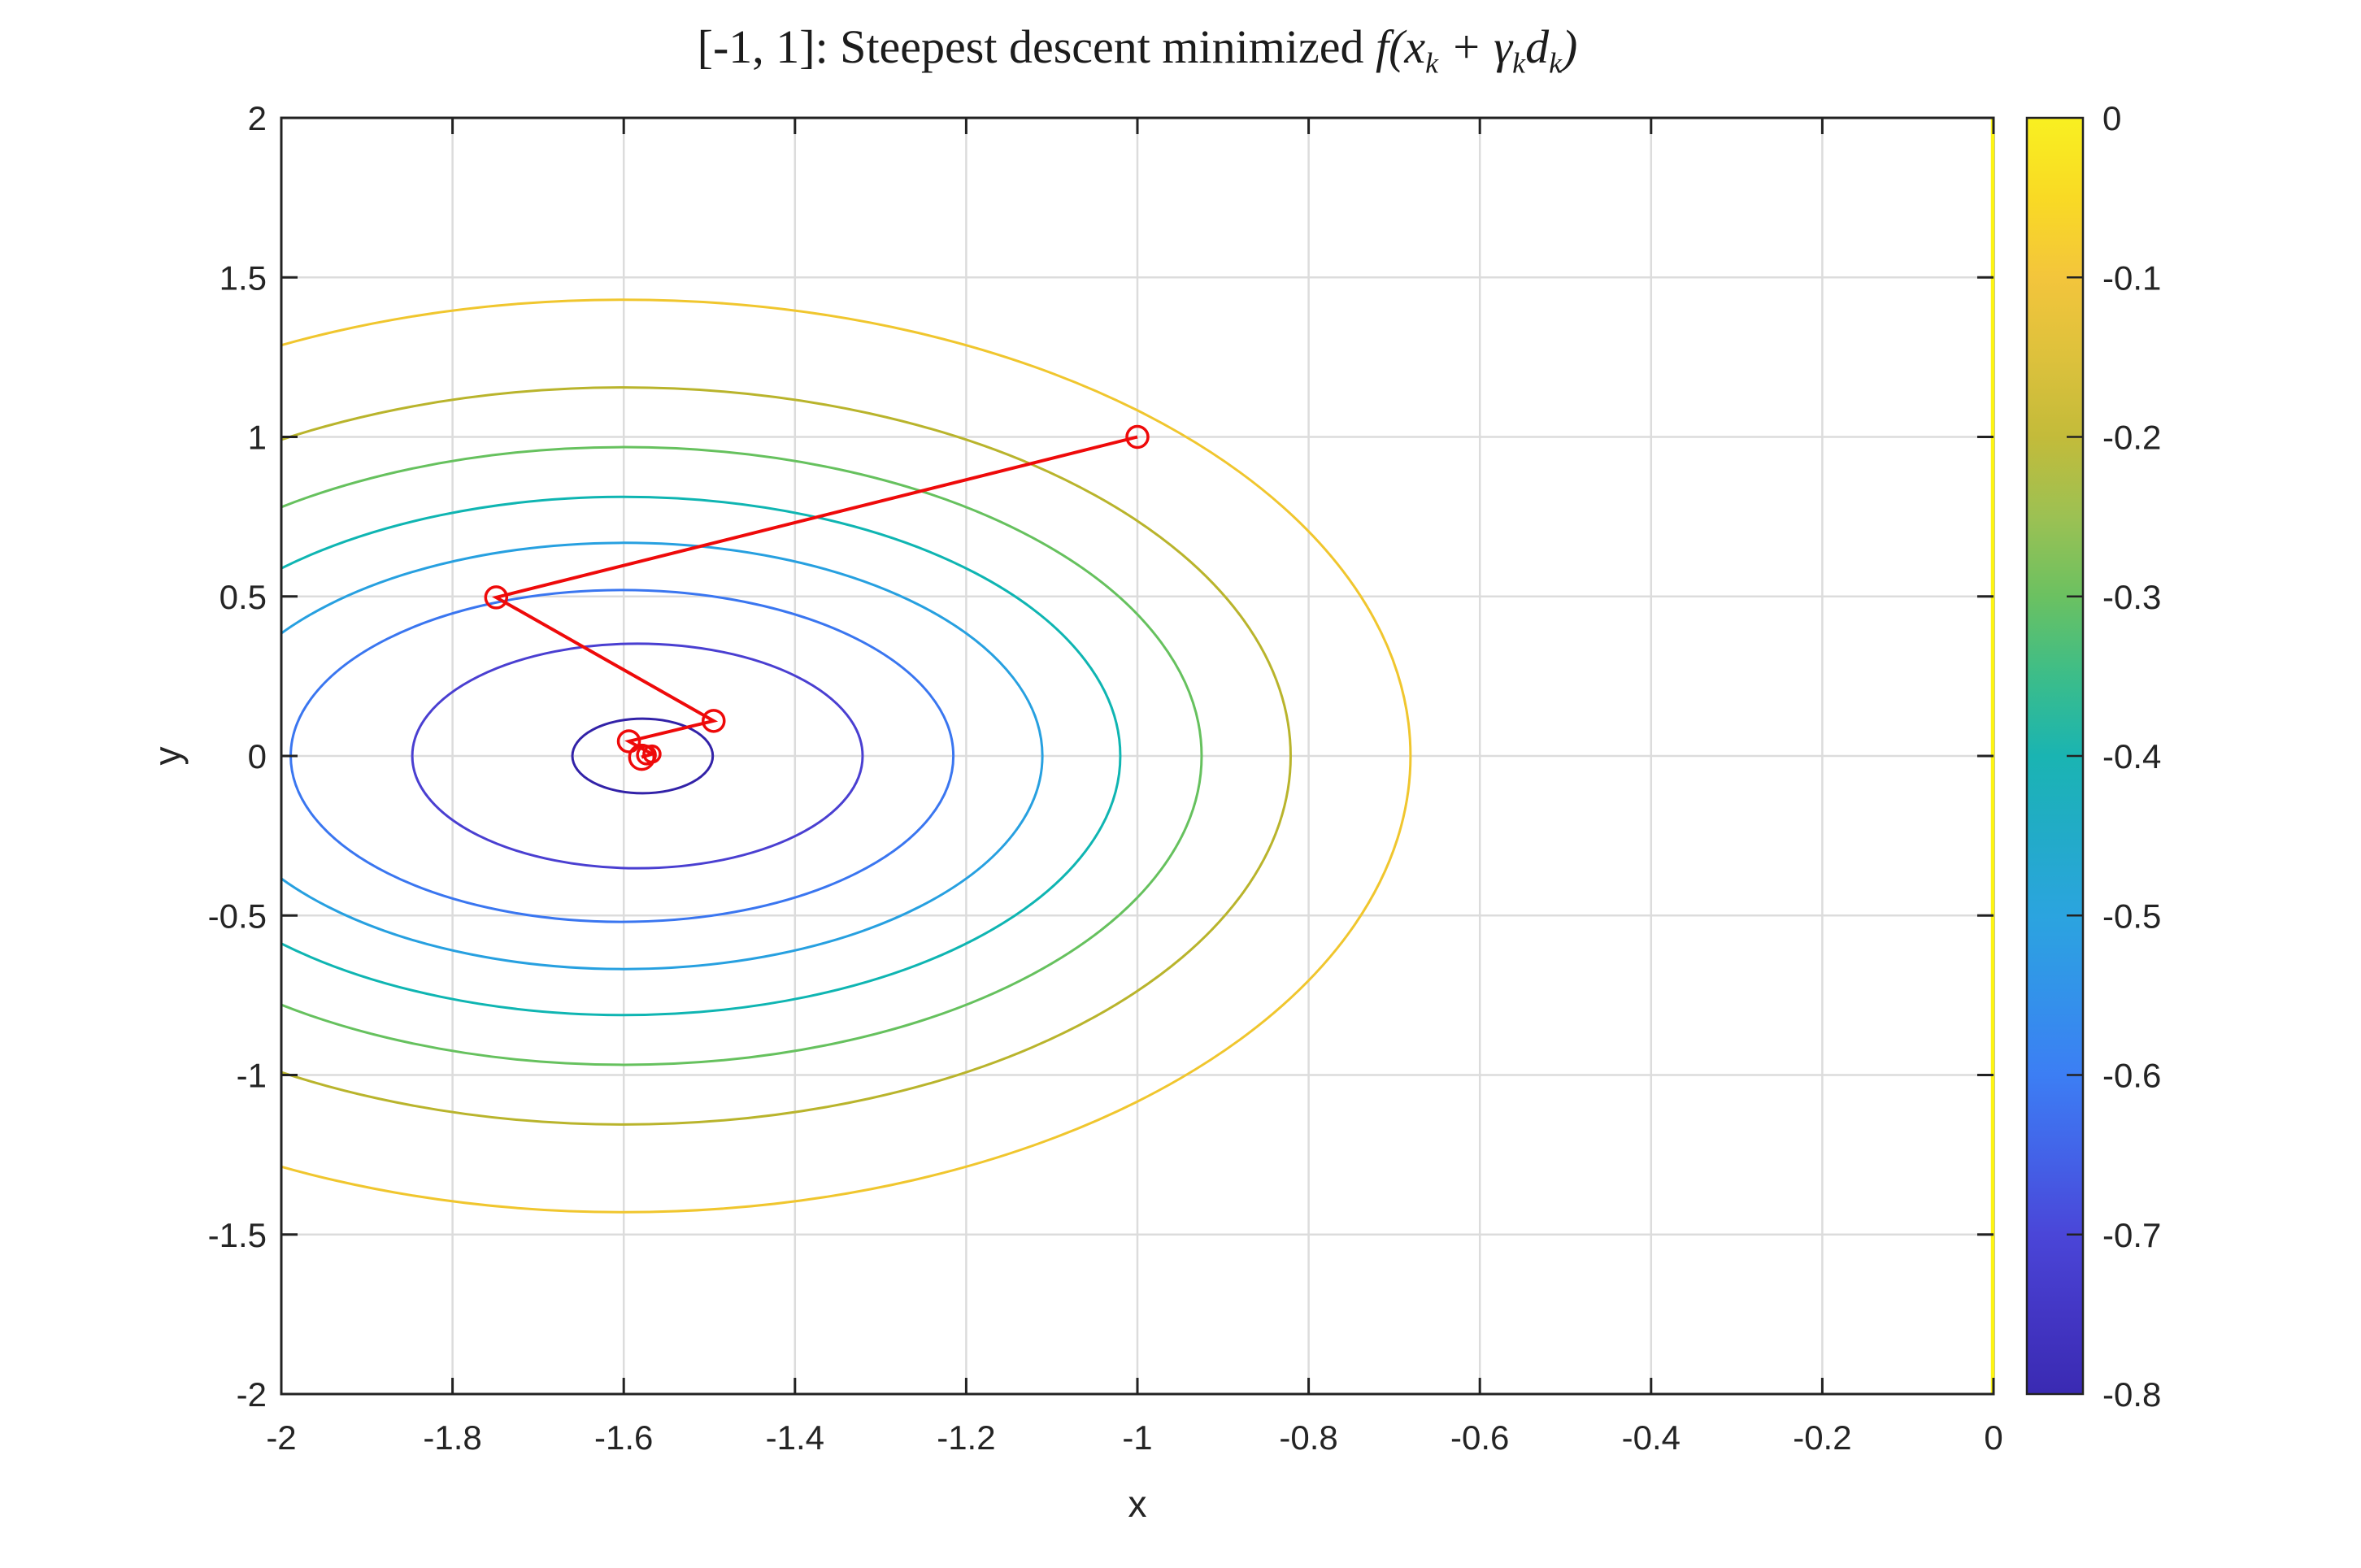  I want to click on x-tick-label: -1.8, so click(452, 1437).